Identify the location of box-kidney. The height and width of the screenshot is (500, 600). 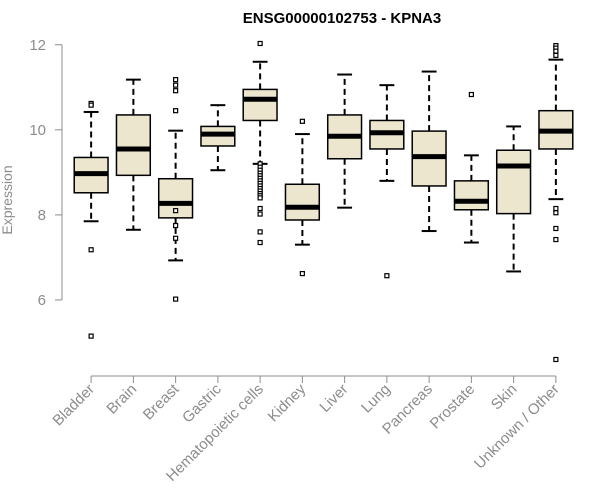
(302, 197).